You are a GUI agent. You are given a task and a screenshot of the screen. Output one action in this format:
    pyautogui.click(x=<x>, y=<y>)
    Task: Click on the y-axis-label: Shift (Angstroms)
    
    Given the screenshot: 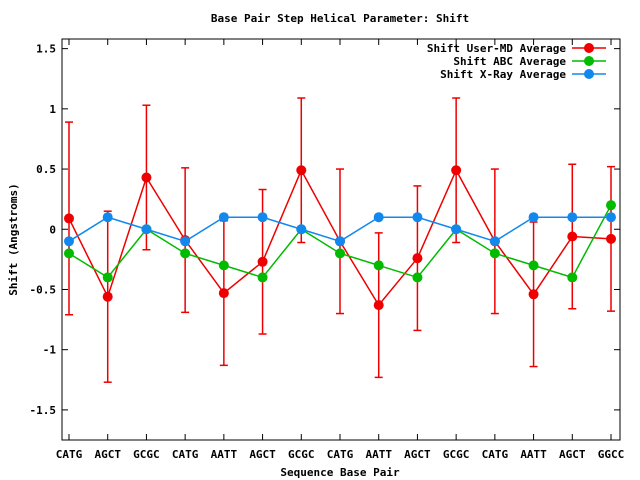 What is the action you would take?
    pyautogui.click(x=13, y=239)
    